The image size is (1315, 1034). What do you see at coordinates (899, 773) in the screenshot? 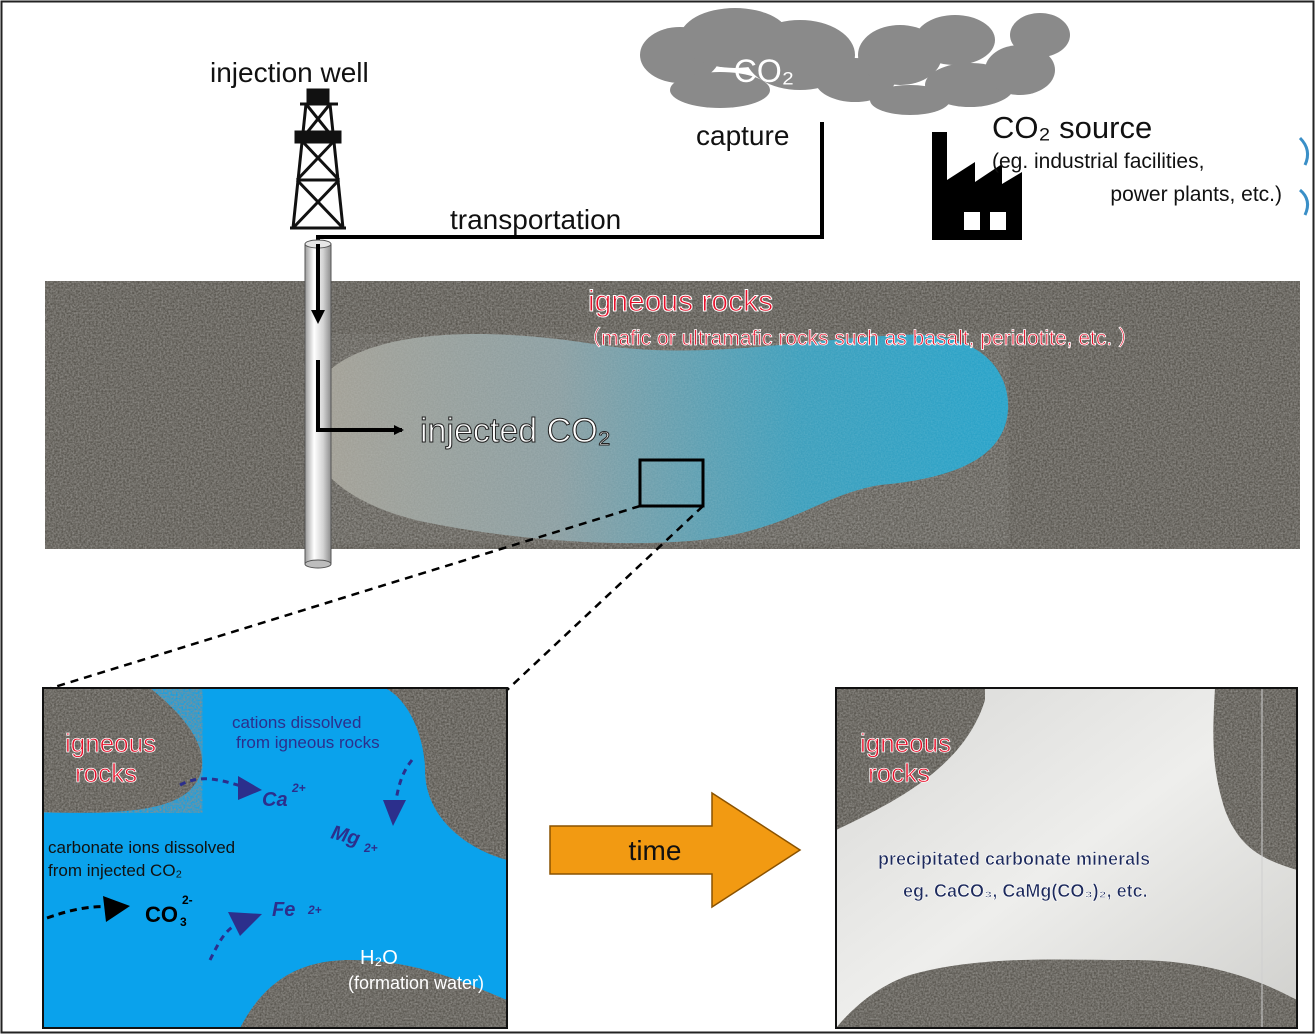
I see `right-rocks-line2: rocks` at bounding box center [899, 773].